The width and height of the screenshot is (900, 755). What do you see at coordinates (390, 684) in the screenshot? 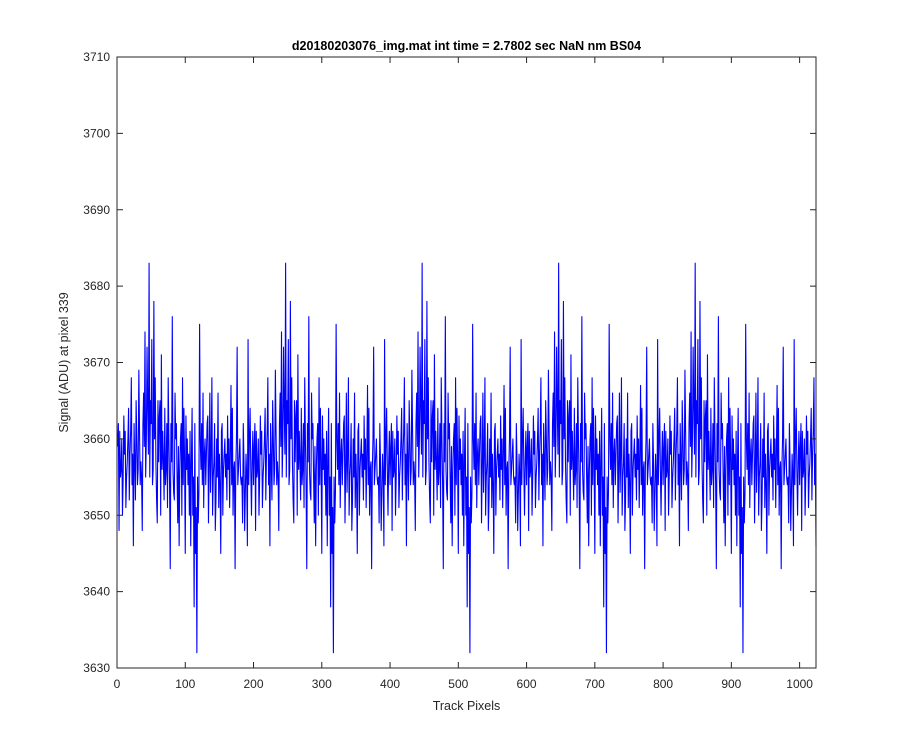
I see `x-tick-label: 400` at bounding box center [390, 684].